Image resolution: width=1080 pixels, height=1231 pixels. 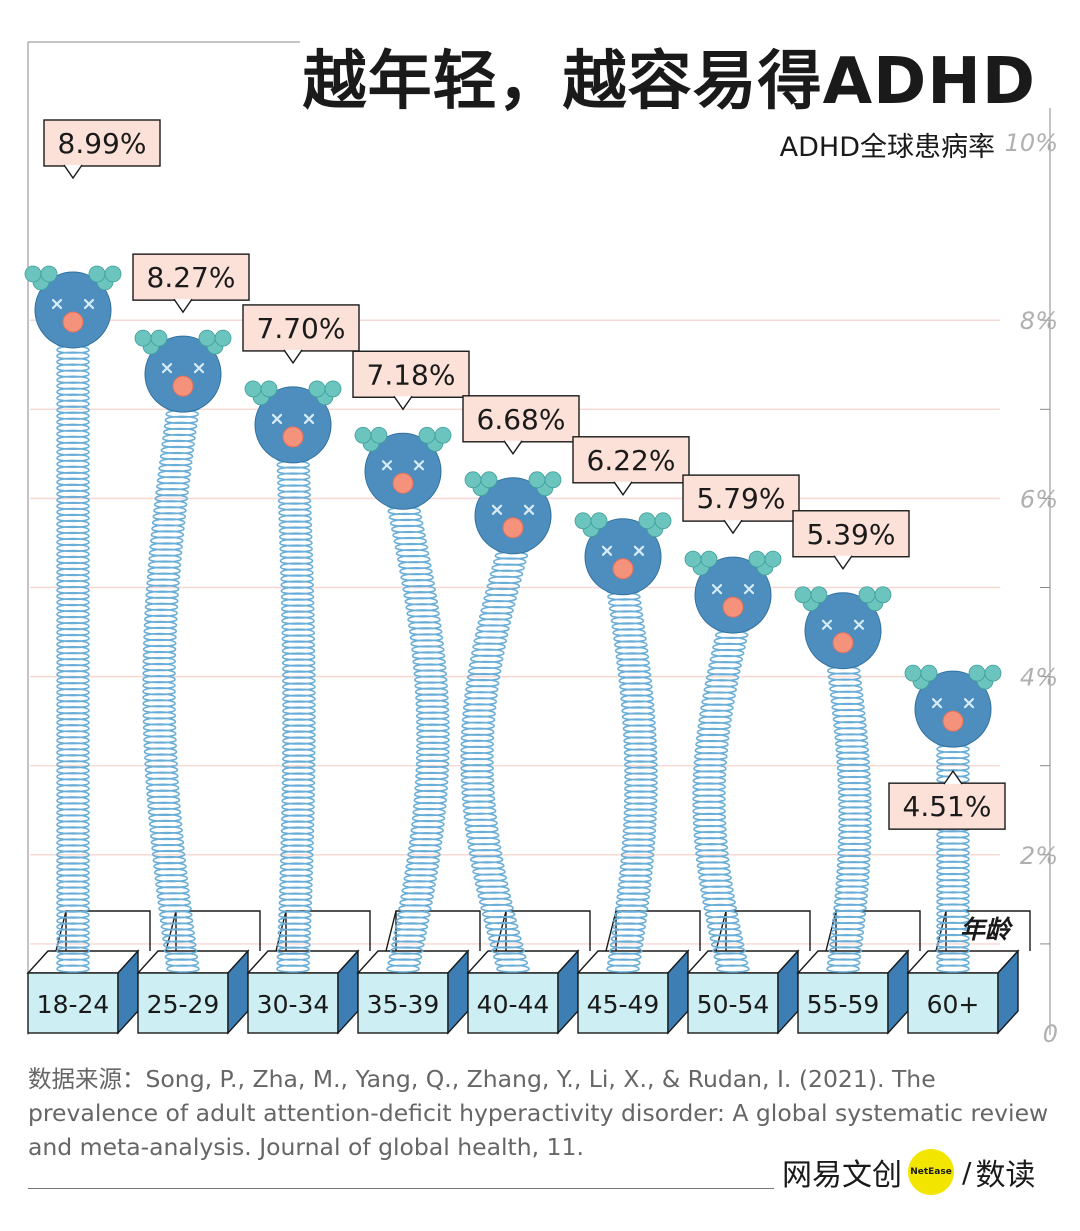 I want to click on y-tick-label: 2%, so click(x=1039, y=856).